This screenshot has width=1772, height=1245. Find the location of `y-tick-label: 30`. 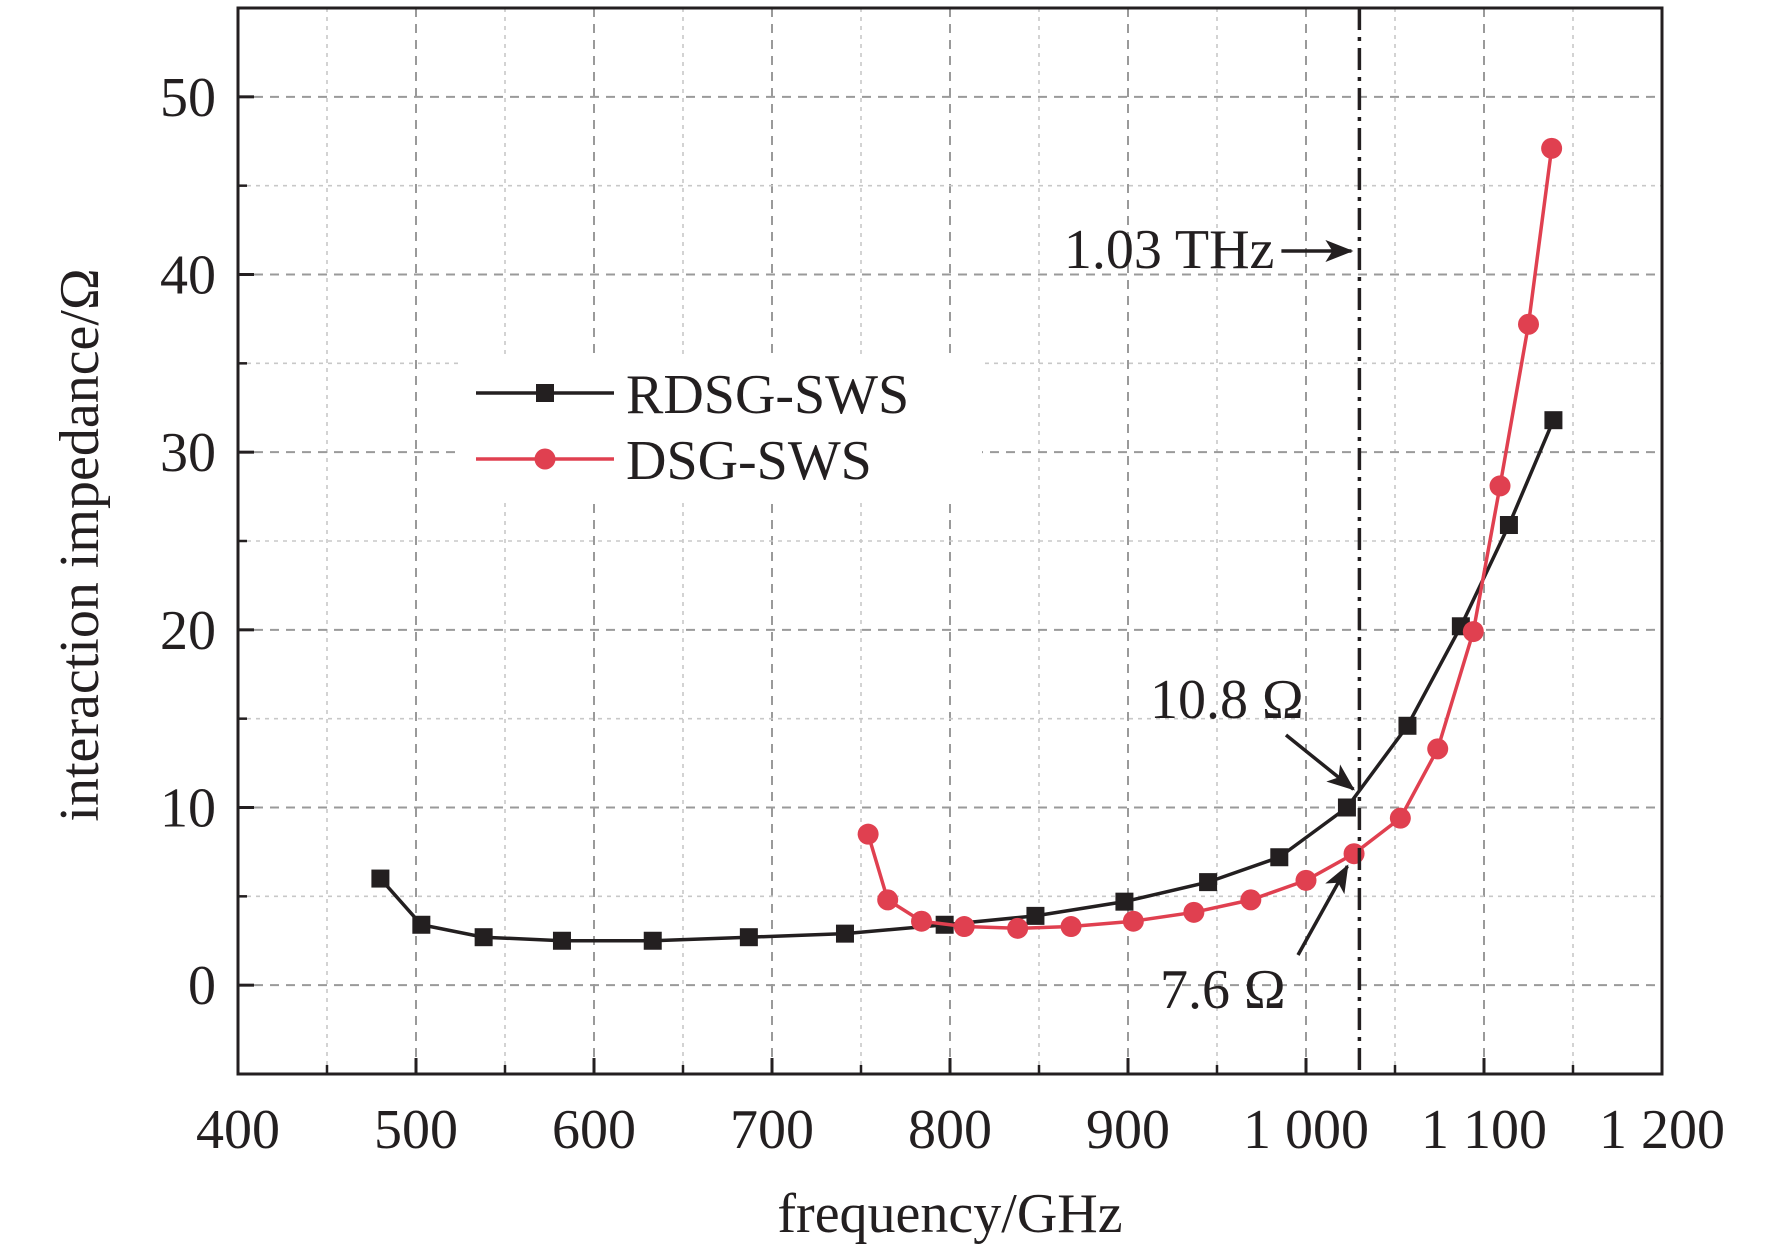

y-tick-label: 30 is located at coordinates (188, 453).